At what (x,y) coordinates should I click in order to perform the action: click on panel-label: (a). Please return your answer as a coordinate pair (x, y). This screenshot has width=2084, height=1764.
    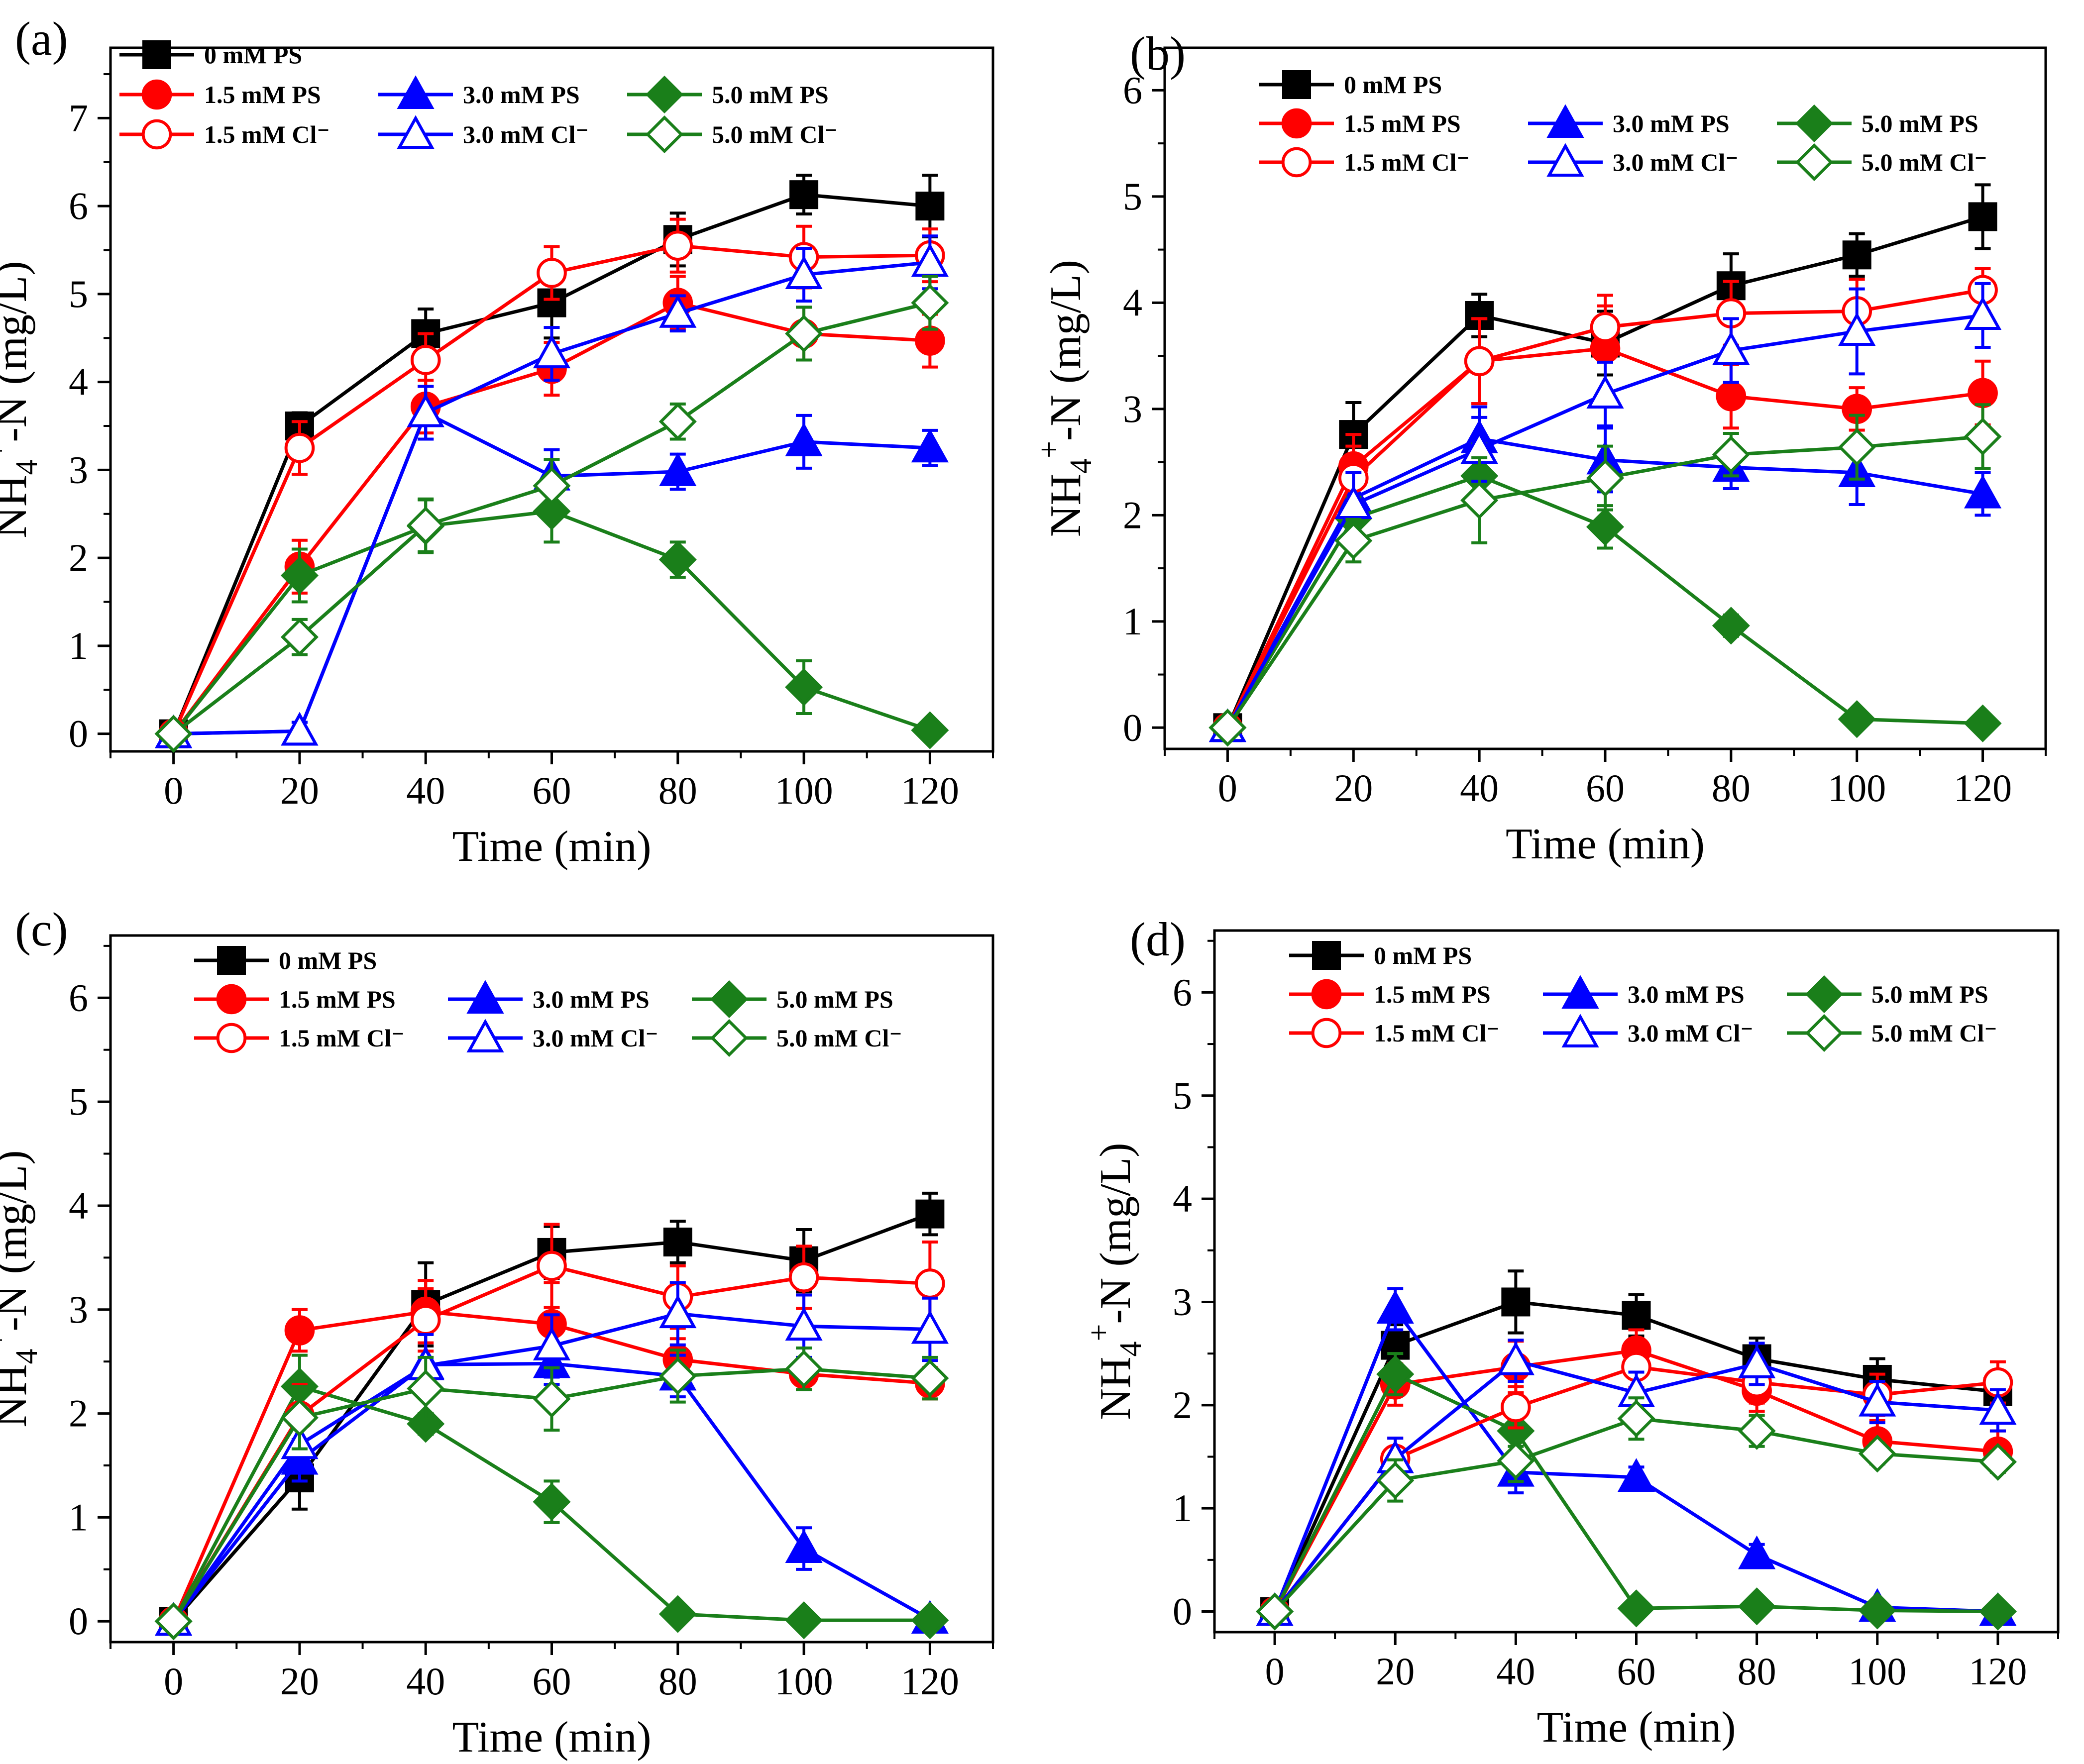
    Looking at the image, I should click on (41, 38).